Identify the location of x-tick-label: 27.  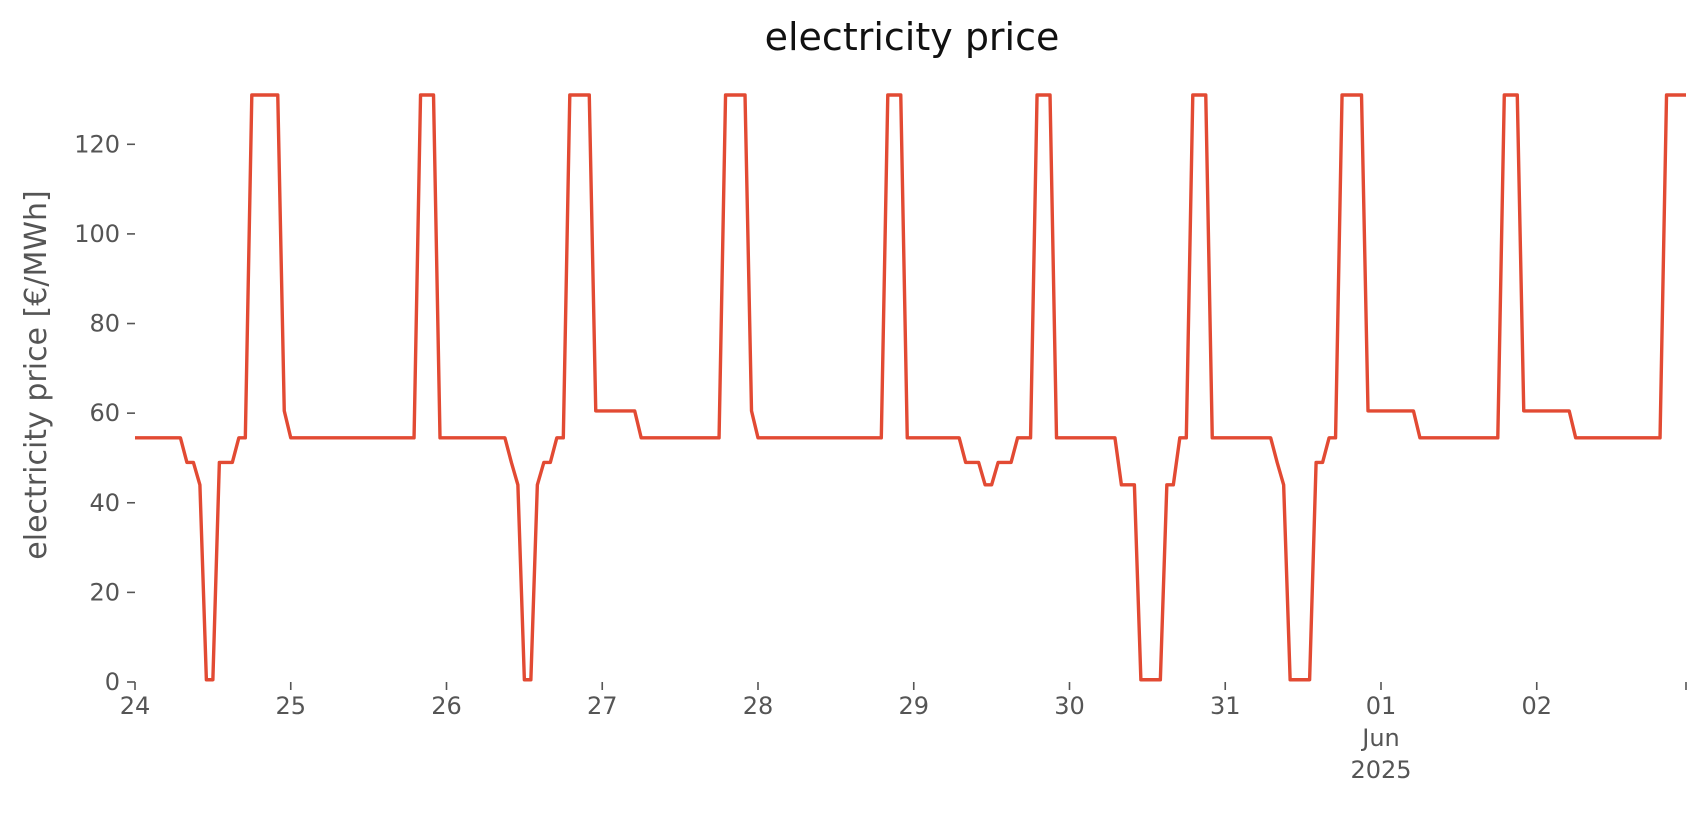
(602, 706).